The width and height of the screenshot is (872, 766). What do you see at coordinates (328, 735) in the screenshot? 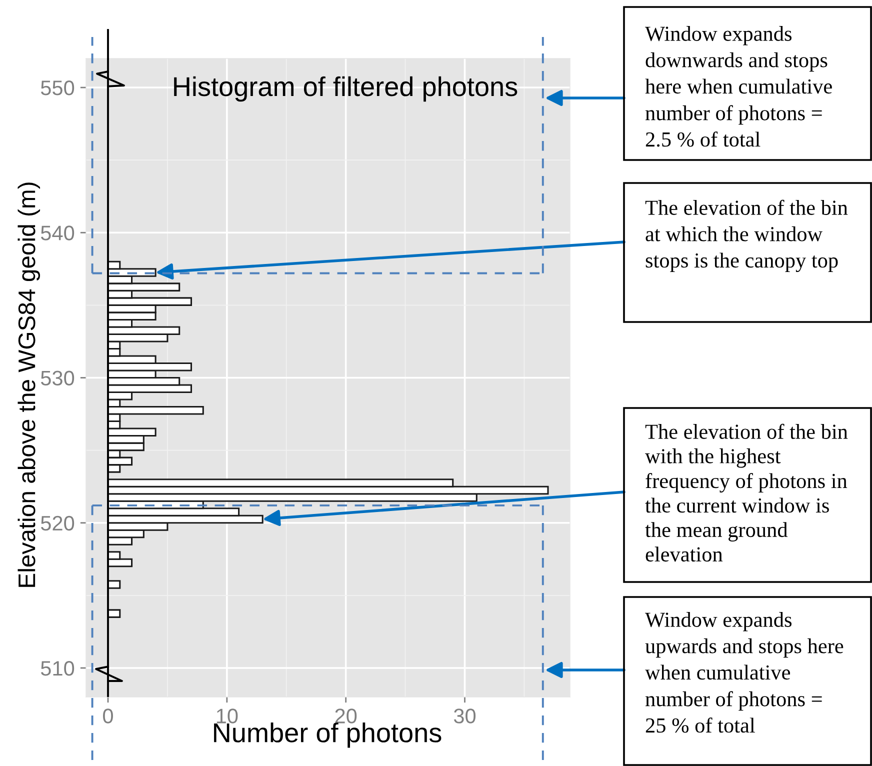
I see `x-axis-title: Number of photons` at bounding box center [328, 735].